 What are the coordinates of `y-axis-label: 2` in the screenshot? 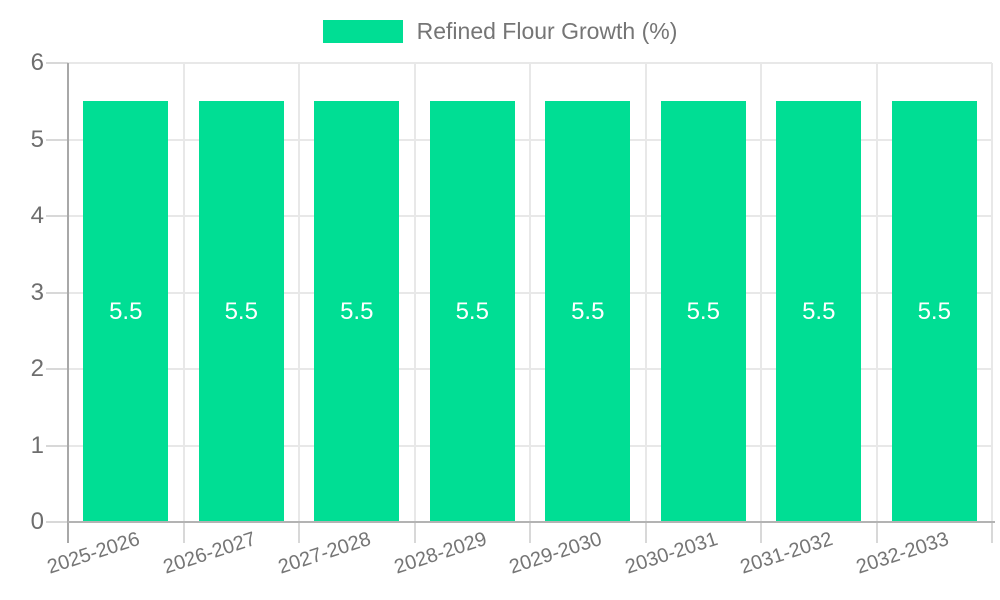 It's located at (37, 368).